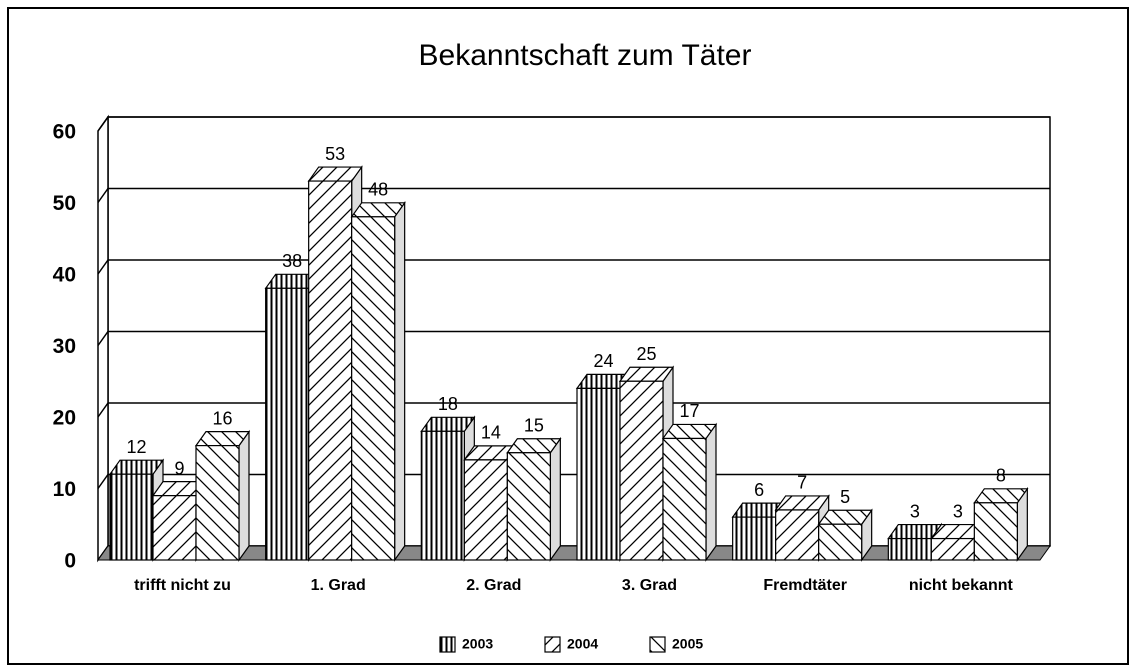 This screenshot has height=672, width=1136. I want to click on value-label: 9, so click(179, 468).